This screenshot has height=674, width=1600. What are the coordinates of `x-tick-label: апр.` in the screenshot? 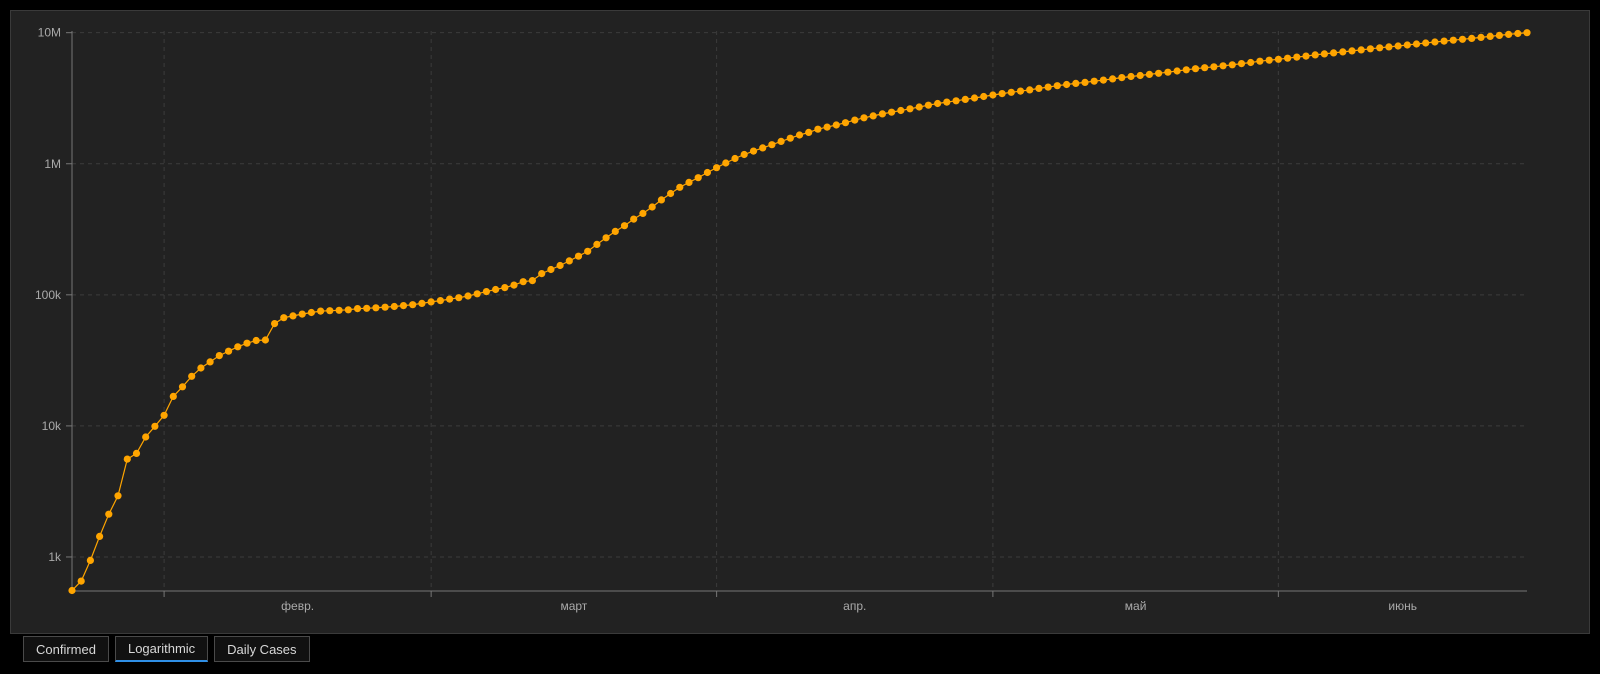 It's located at (854, 606).